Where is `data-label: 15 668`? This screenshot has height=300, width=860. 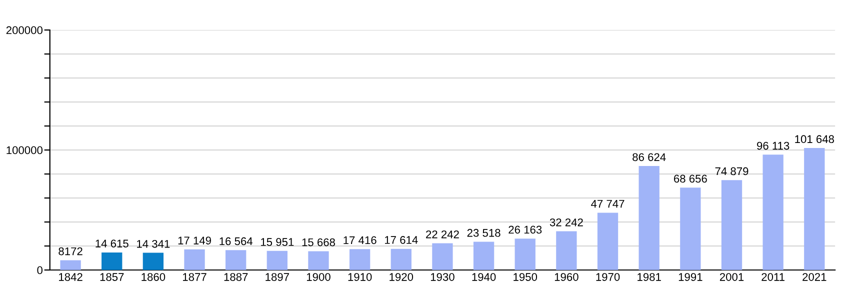
data-label: 15 668 is located at coordinates (319, 242).